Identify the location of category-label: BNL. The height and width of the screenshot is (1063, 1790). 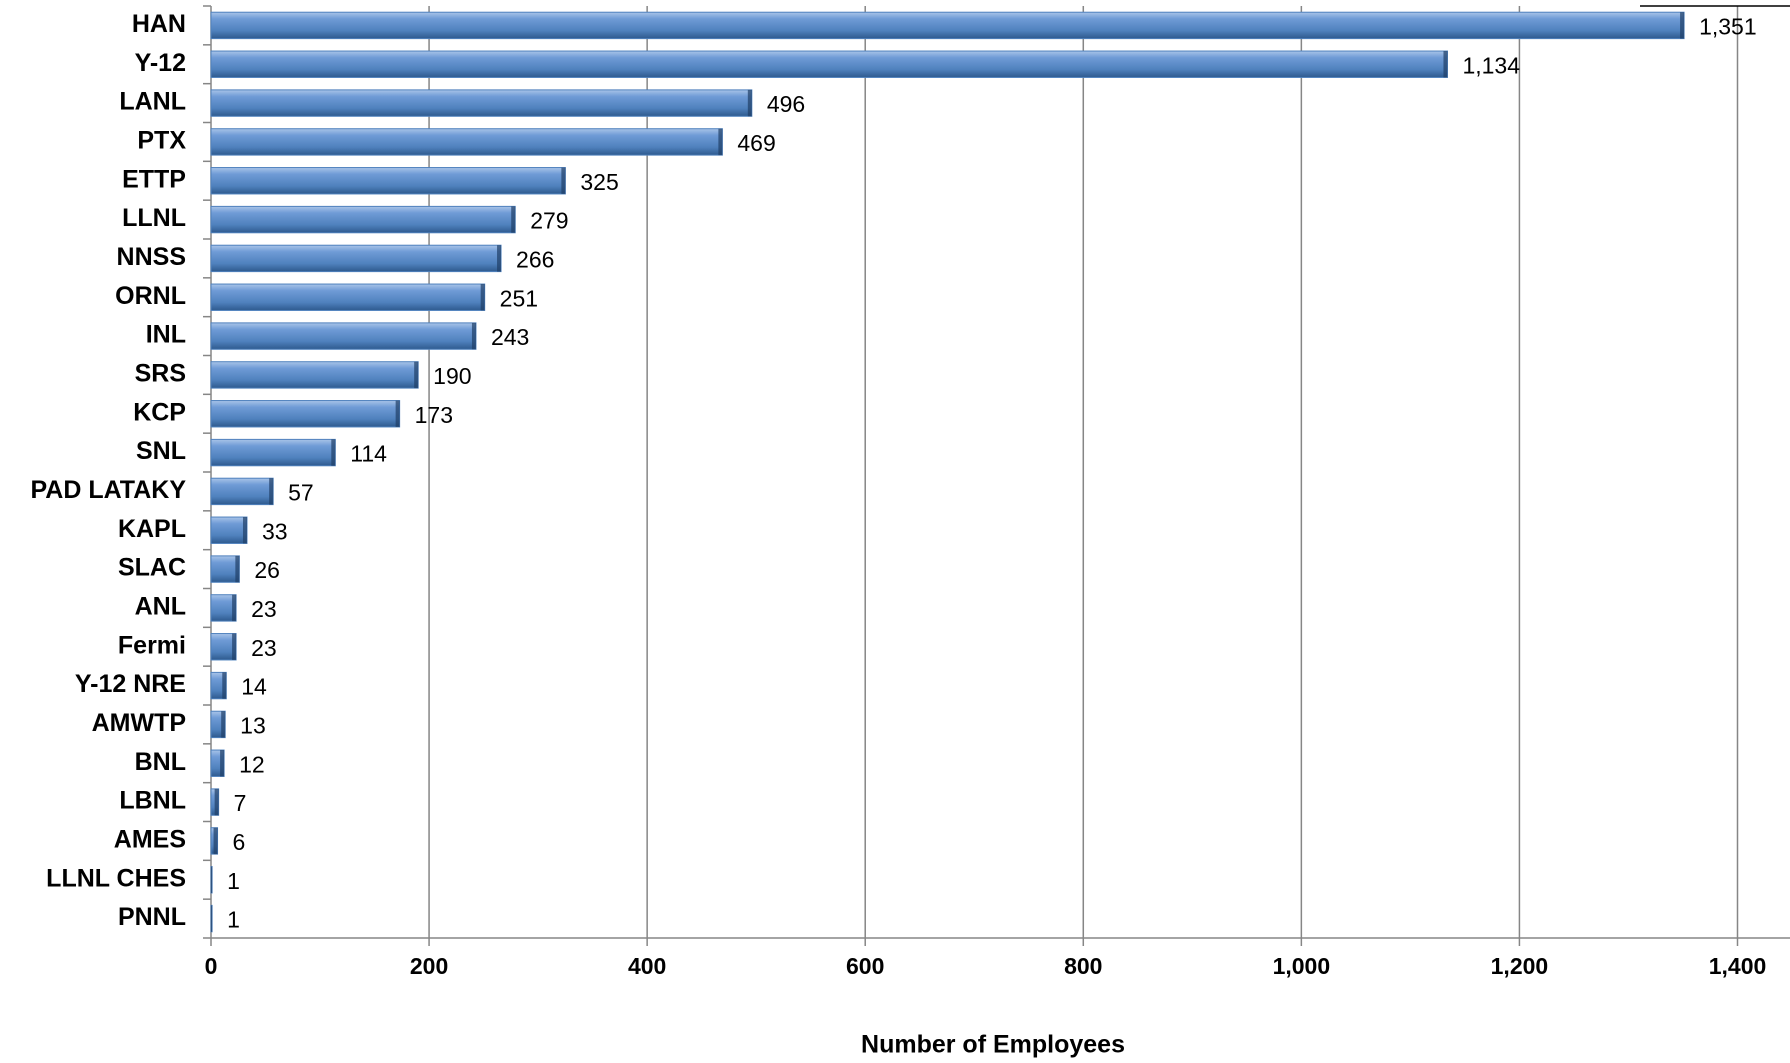
(160, 762).